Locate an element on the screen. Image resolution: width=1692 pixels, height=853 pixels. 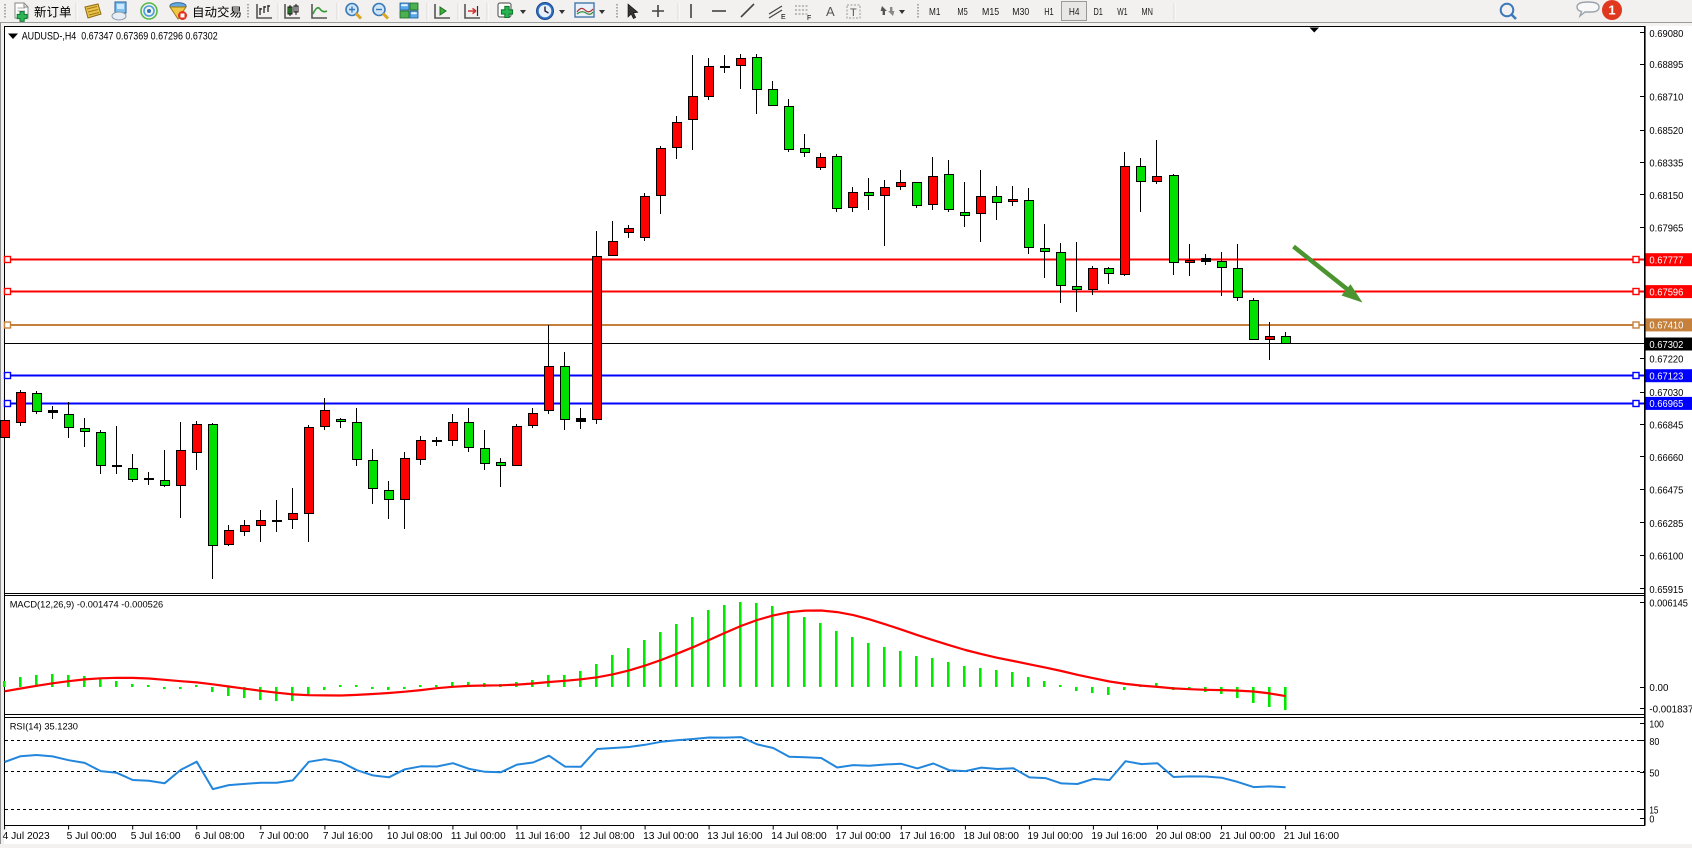
svg-text: 19 Jul 16:00 is located at coordinates (1119, 836).